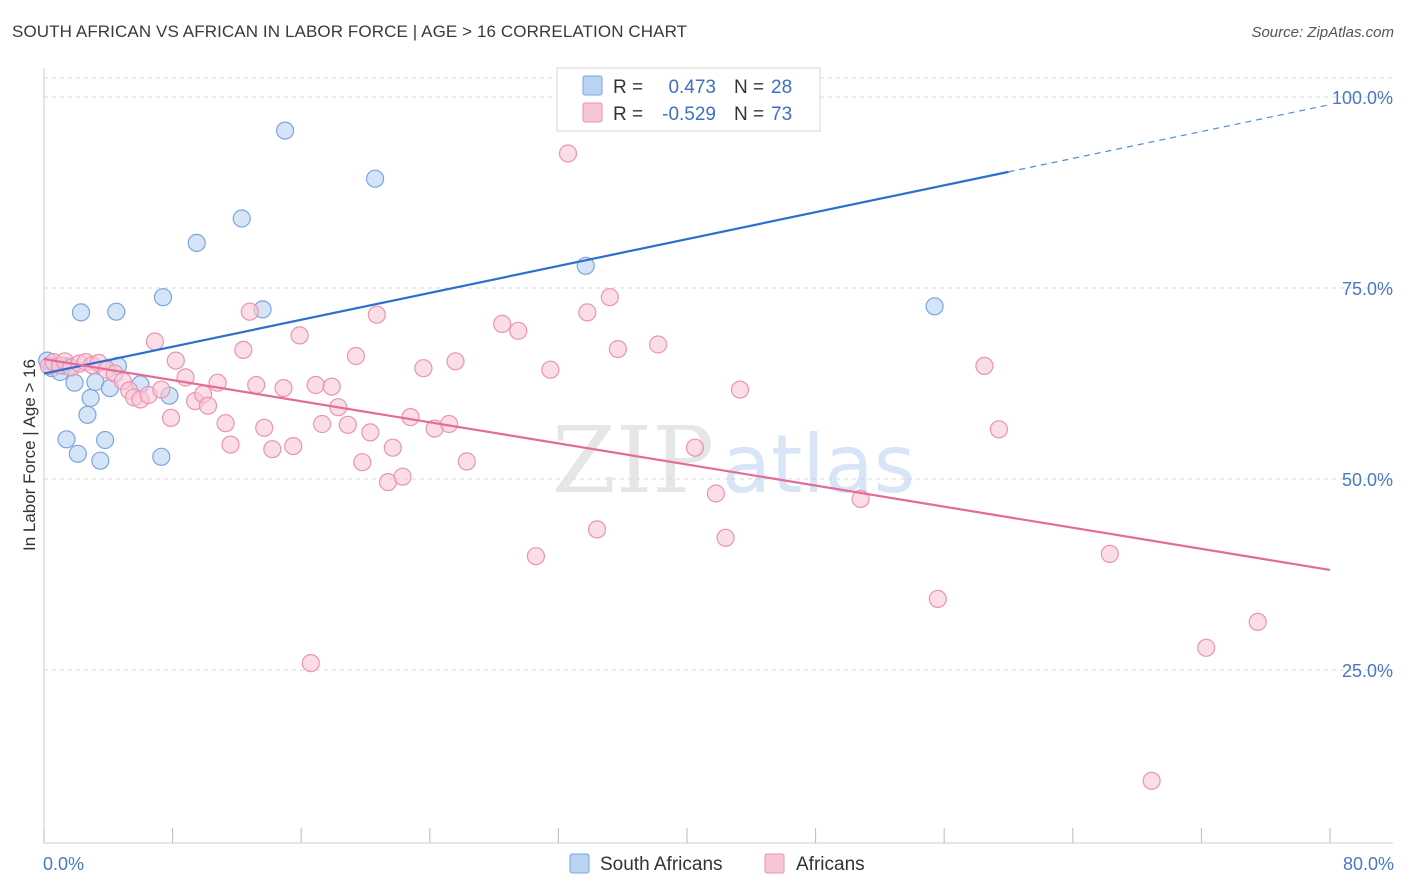 This screenshot has width=1406, height=892. I want to click on x-tick-label-min: 0.0%, so click(63, 864).